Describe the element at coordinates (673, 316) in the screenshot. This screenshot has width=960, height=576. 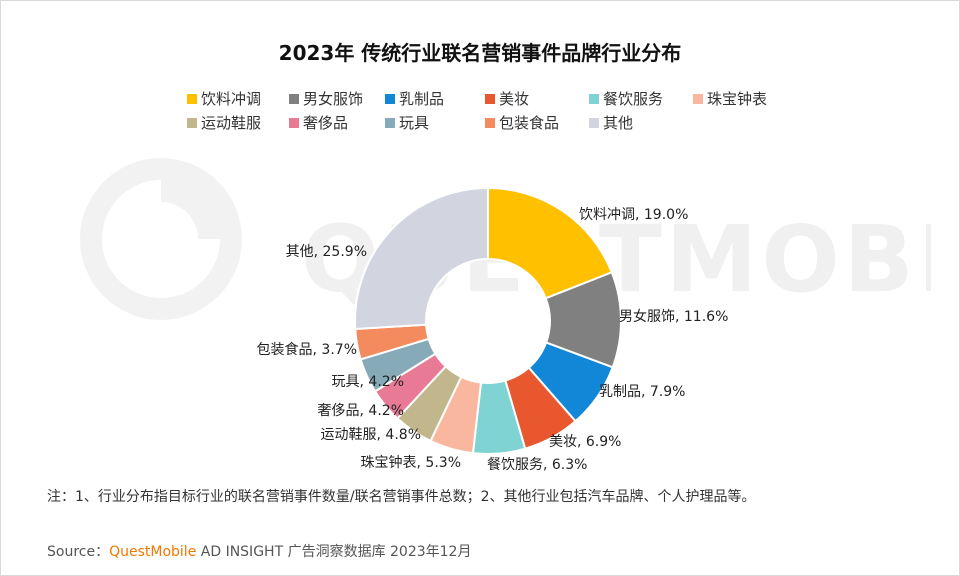
I see `slice-label: 男女服饰, 11.6%` at that location.